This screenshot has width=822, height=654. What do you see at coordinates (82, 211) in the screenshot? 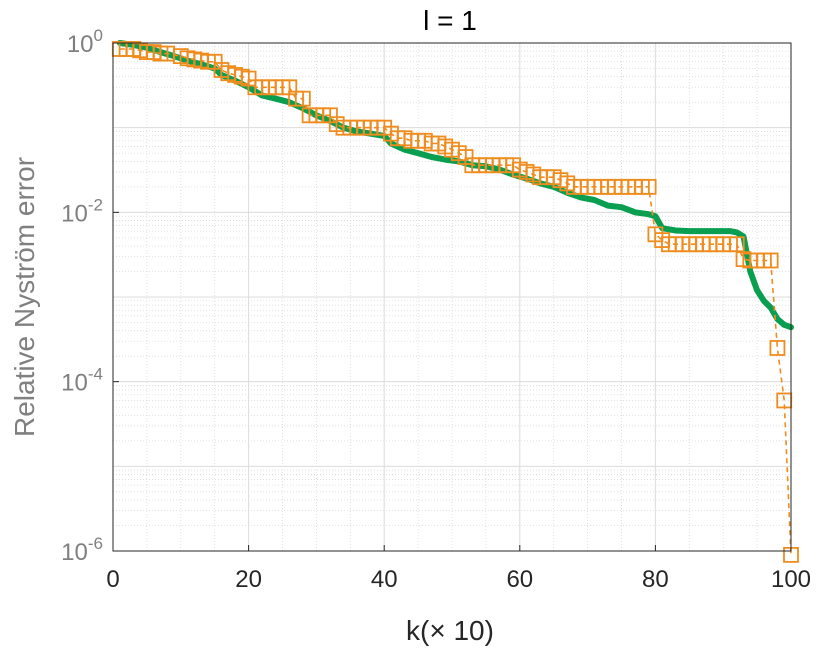
I see `y-tick-label: 10⁻²` at bounding box center [82, 211].